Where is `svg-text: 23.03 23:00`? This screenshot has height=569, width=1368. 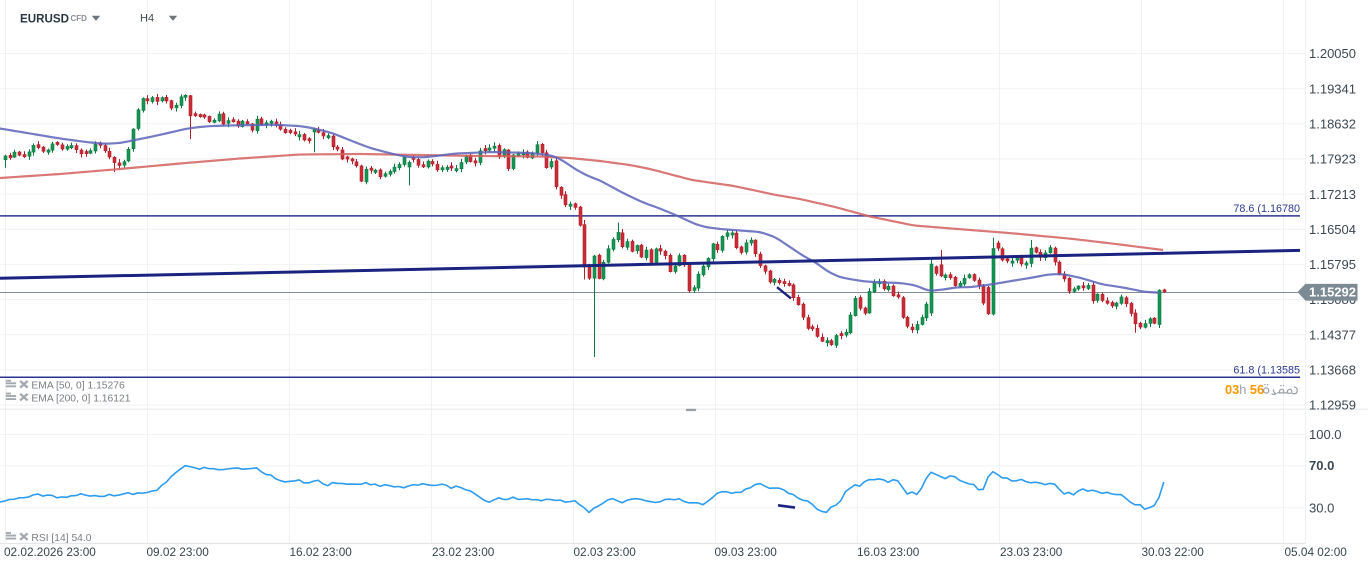 svg-text: 23.03 23:00 is located at coordinates (1031, 552).